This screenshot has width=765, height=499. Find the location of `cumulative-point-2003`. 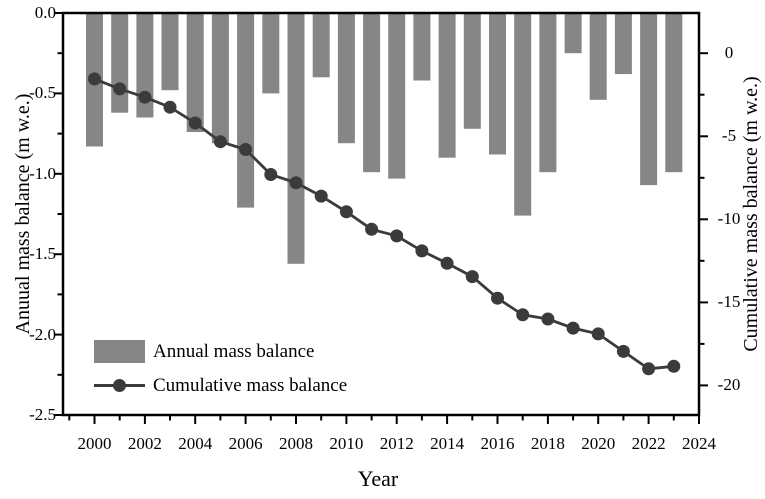

cumulative-point-2003 is located at coordinates (170, 107).